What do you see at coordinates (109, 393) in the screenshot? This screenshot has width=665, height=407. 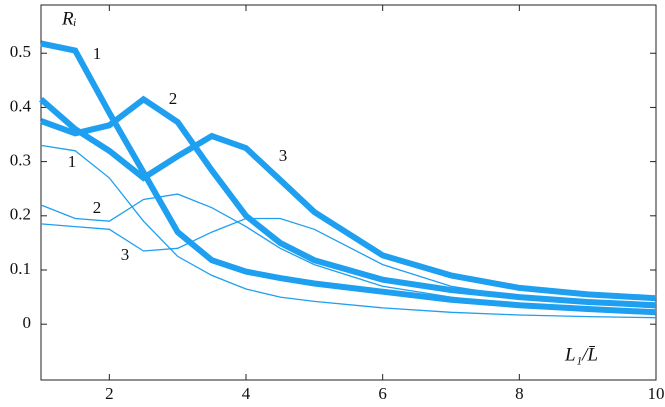 I see `x-tick-label: 2` at bounding box center [109, 393].